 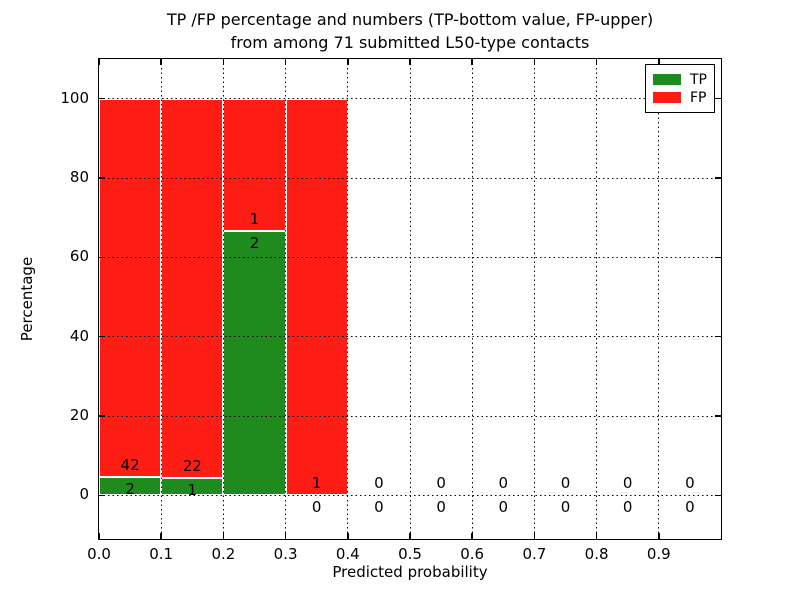 I want to click on x-tick-label: 0.2, so click(x=223, y=554).